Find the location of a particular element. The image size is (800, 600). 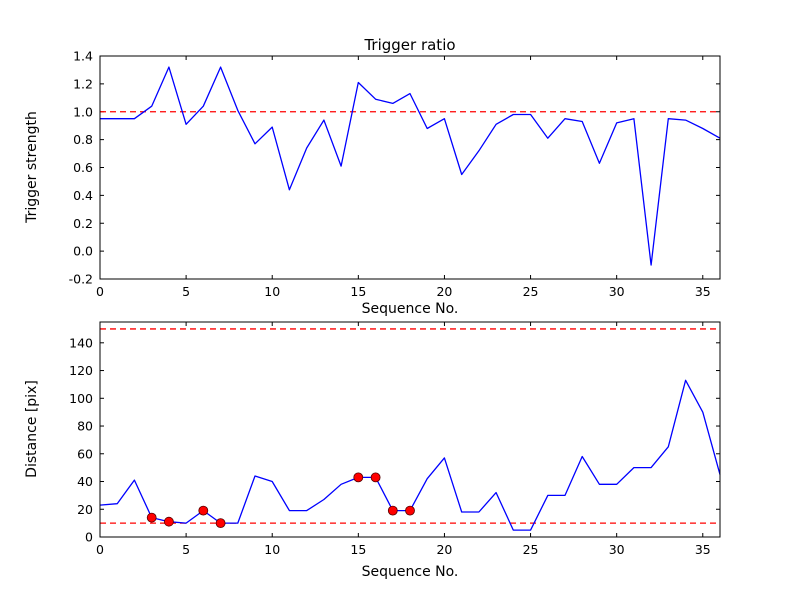

y-tick-label: 80 is located at coordinates (85, 426).